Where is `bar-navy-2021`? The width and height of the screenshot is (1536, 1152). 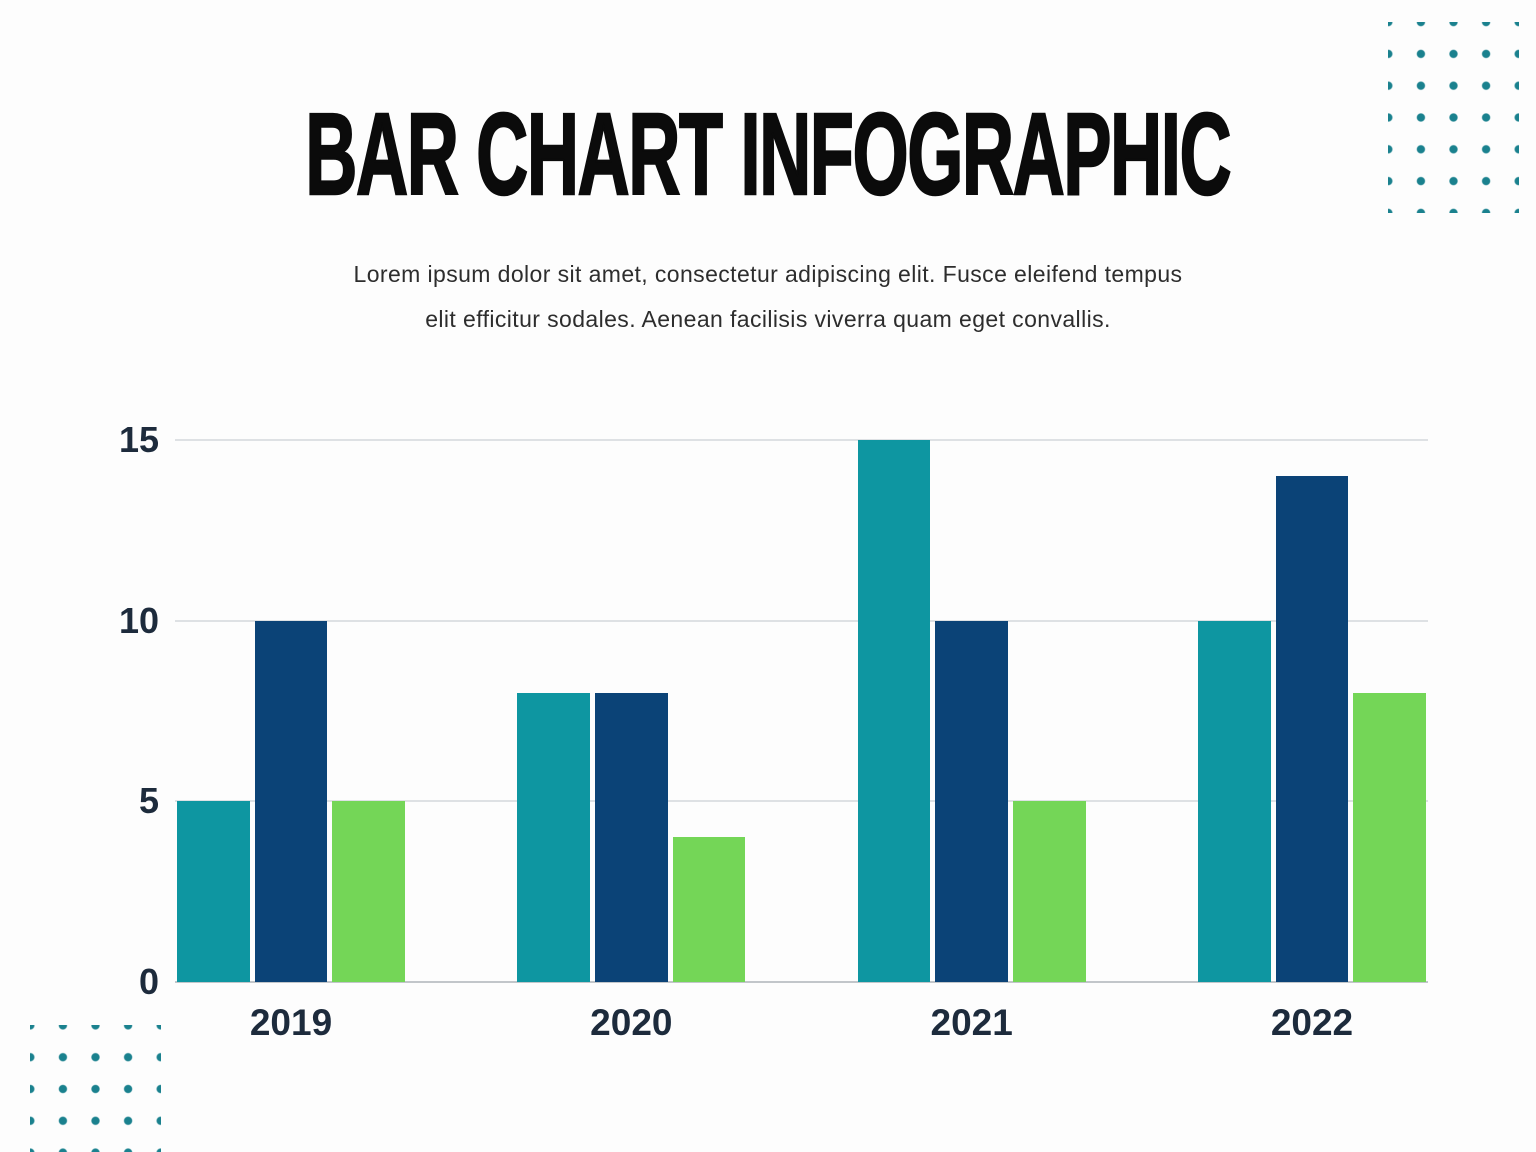
bar-navy-2021 is located at coordinates (971, 801).